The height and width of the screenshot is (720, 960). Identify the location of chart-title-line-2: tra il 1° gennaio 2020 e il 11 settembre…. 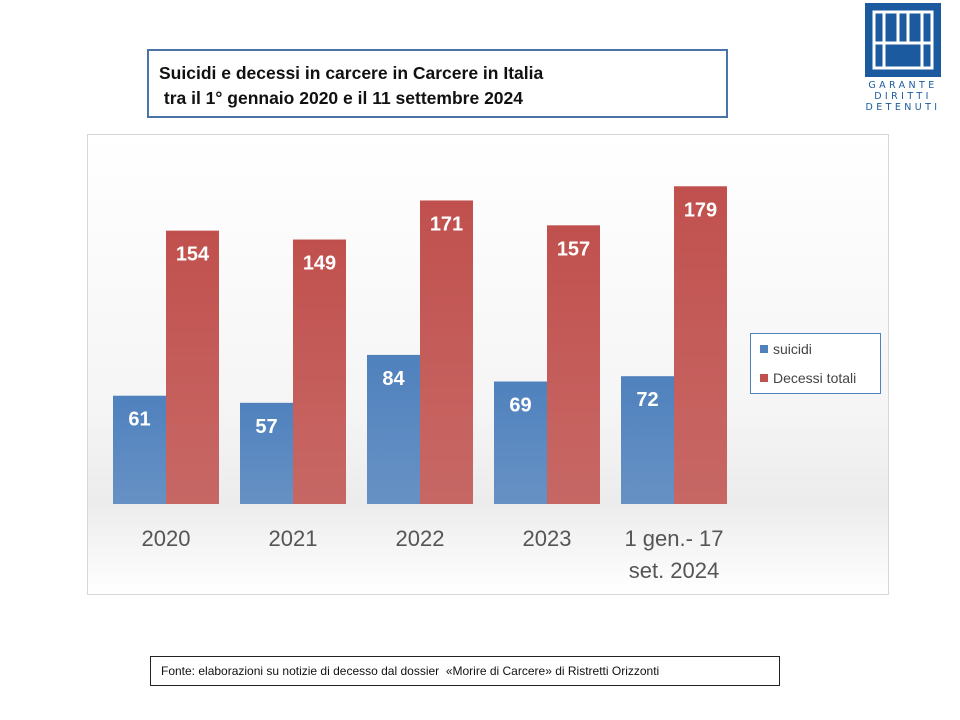
(341, 98).